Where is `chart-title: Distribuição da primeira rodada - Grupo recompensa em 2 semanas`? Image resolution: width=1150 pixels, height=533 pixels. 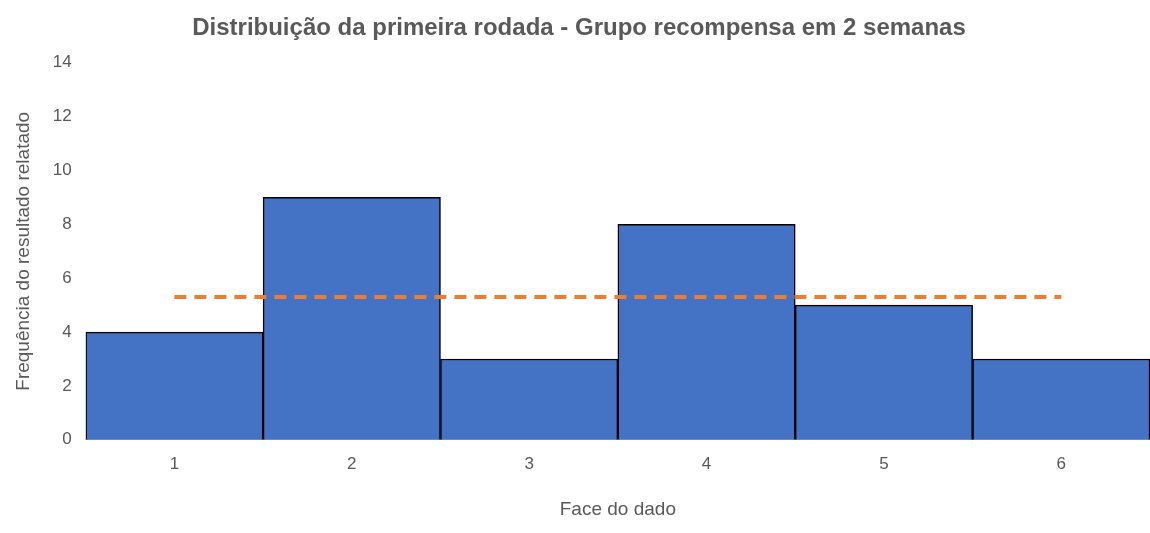
chart-title: Distribuição da primeira rodada - Grupo recompensa em 2 semanas is located at coordinates (579, 27).